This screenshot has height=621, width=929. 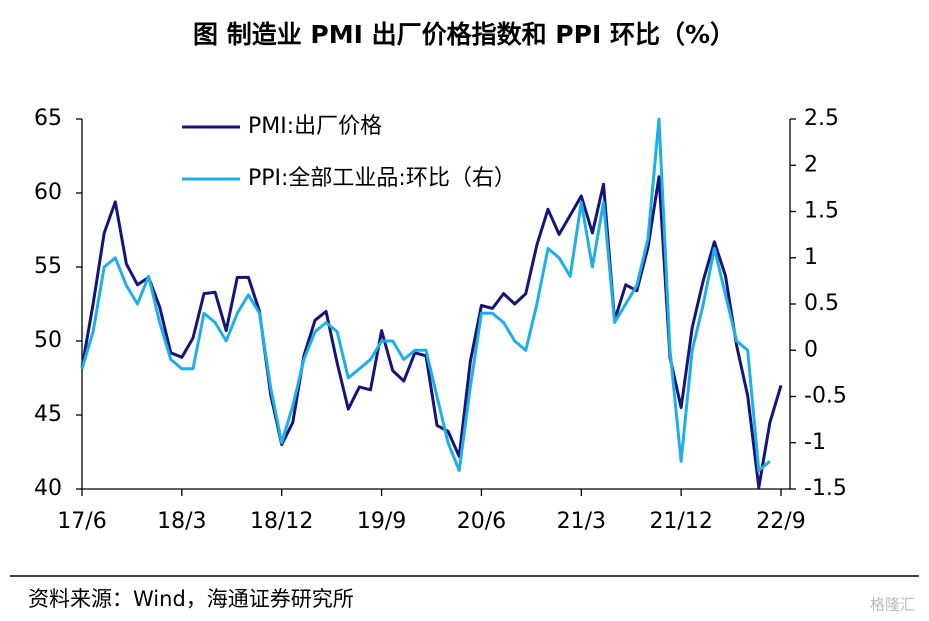 What do you see at coordinates (48, 414) in the screenshot?
I see `y-tick-label: 45` at bounding box center [48, 414].